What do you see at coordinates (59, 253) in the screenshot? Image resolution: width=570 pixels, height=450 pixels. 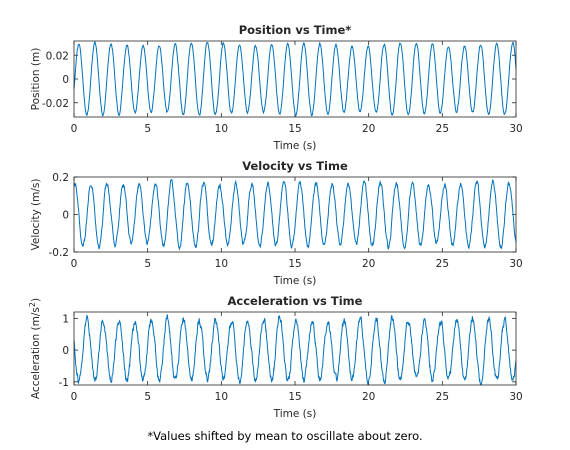 I see `velocity-ytick-label-0: -0.2` at bounding box center [59, 253].